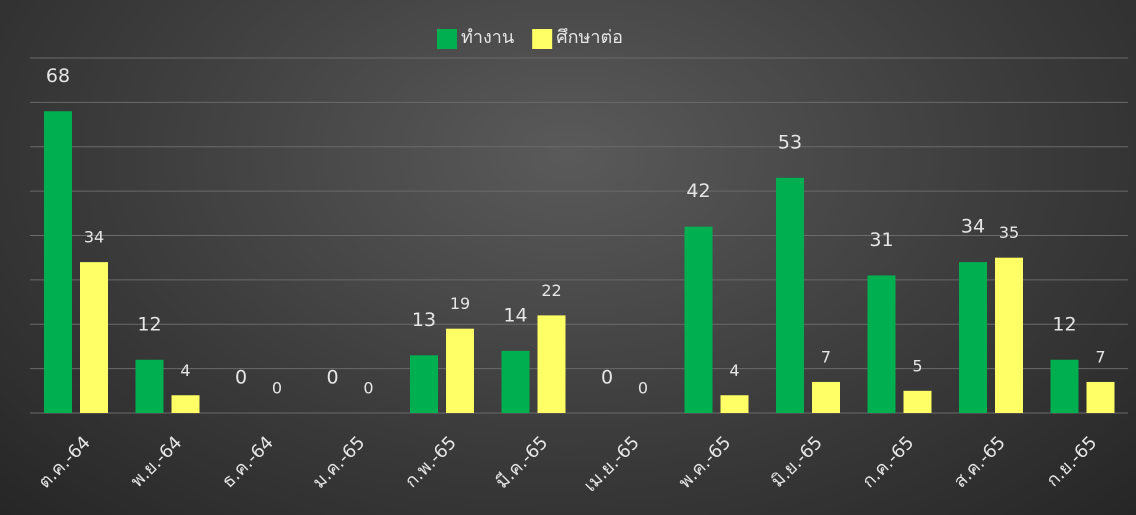  I want to click on x-tick-label: ก.ค.-65, so click(888, 462).